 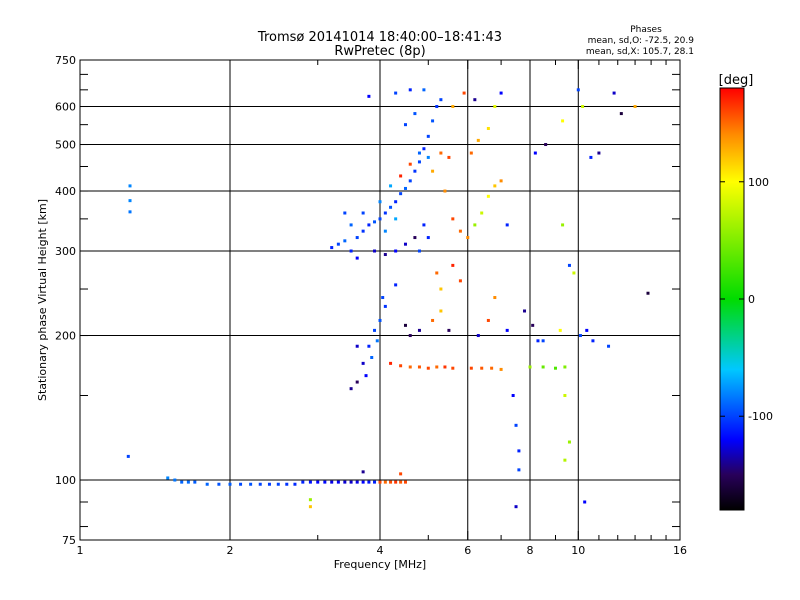 I want to click on x-tick-label: 8, so click(x=530, y=550).